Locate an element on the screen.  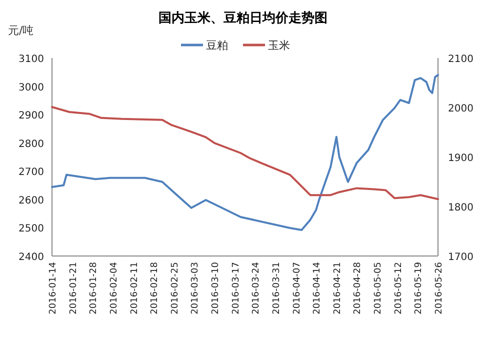
x-tick-label: 2016-02-18 is located at coordinates (155, 288).